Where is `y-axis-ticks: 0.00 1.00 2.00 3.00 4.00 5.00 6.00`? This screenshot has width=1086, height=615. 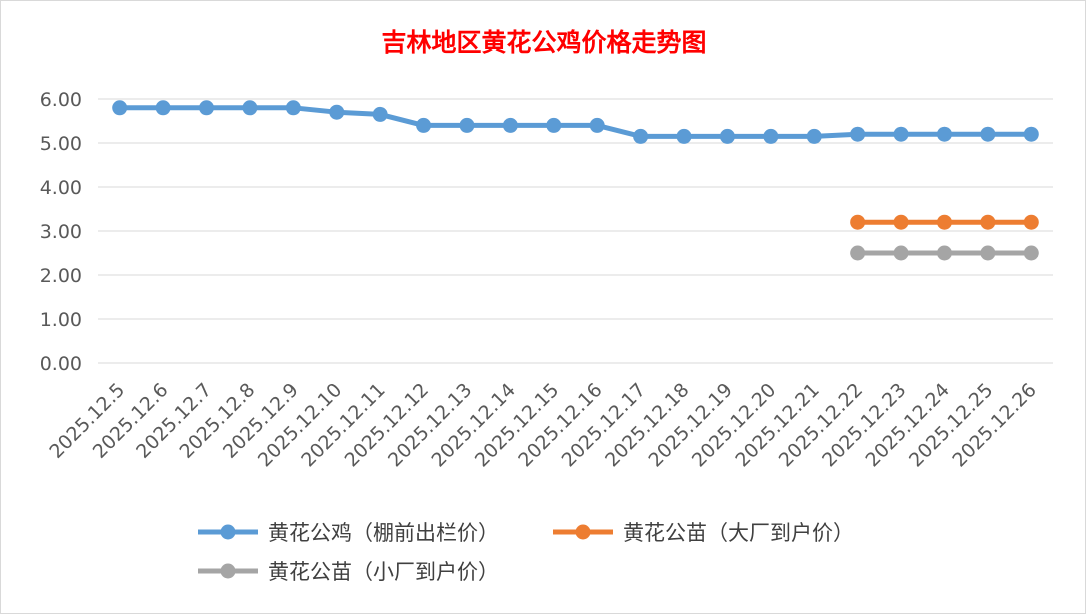 y-axis-ticks: 0.00 1.00 2.00 3.00 4.00 5.00 6.00 is located at coordinates (61, 232).